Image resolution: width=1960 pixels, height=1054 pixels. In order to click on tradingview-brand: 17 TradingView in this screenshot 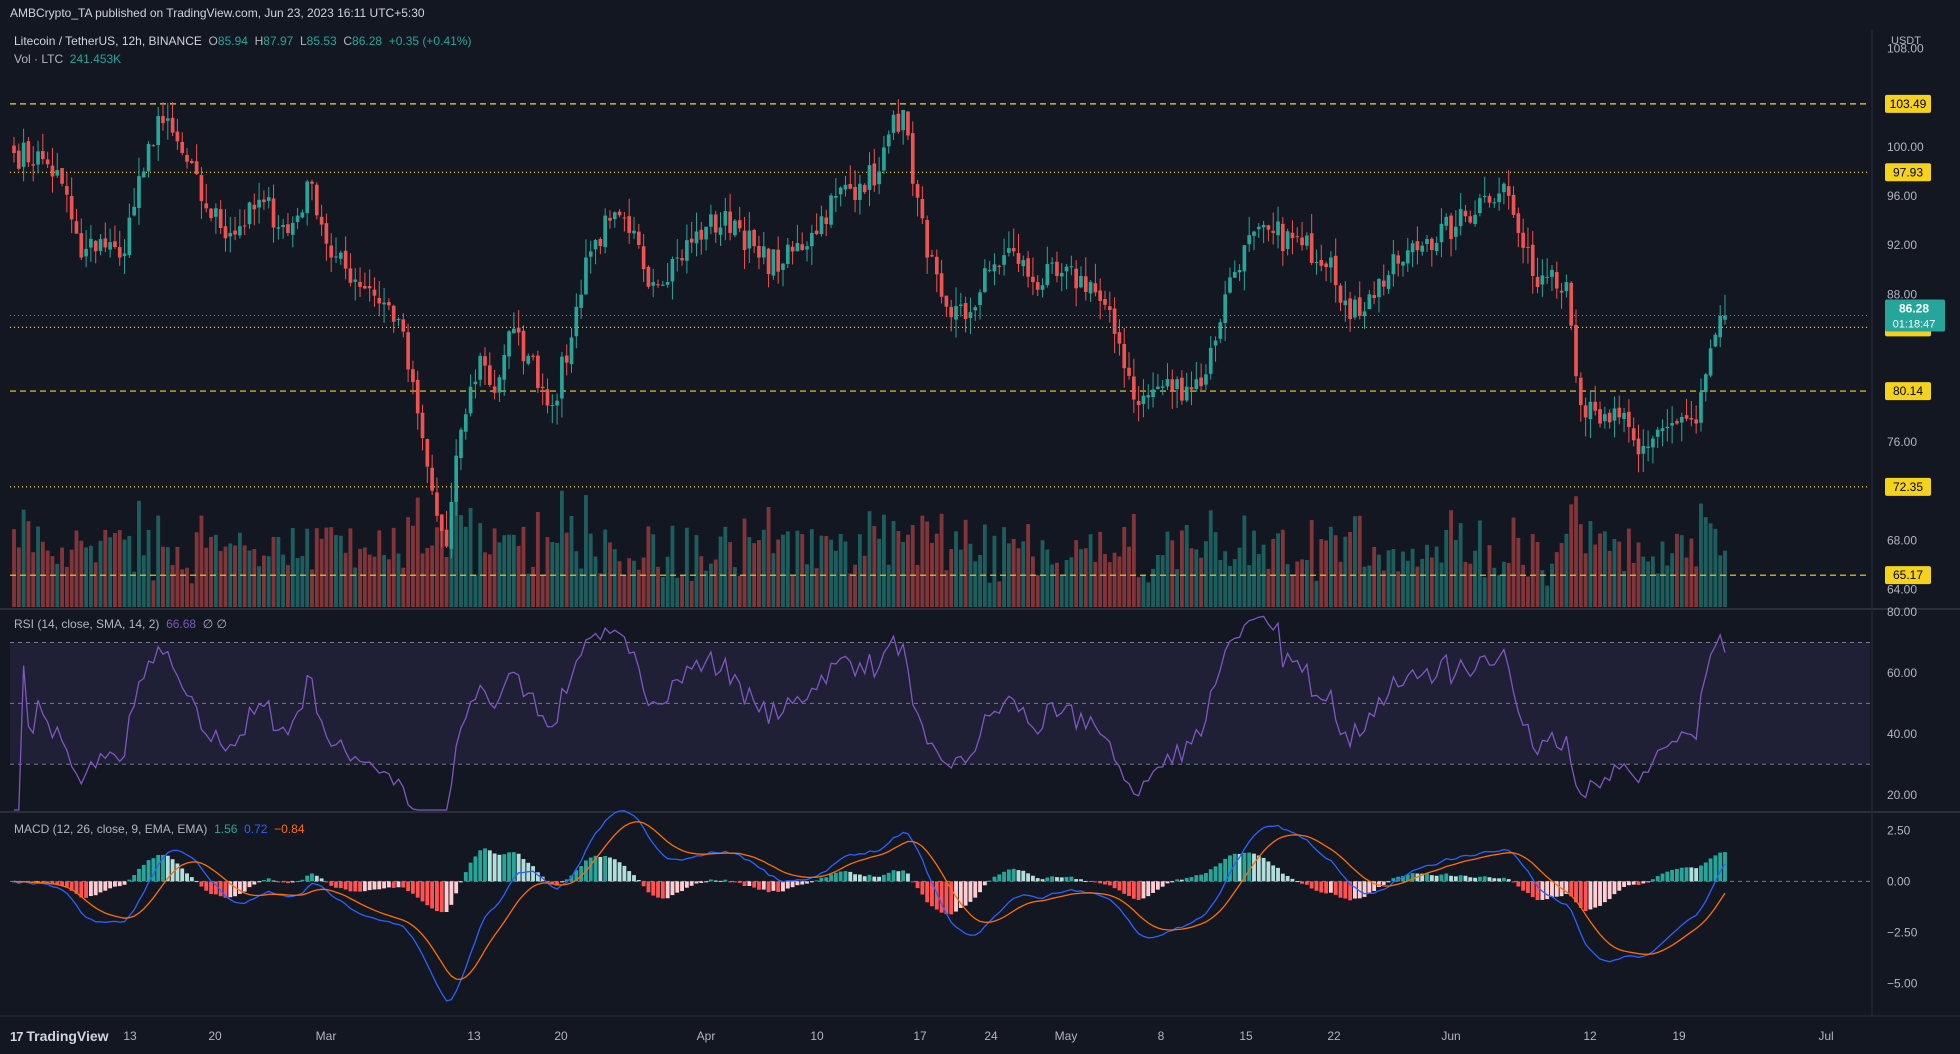, I will do `click(59, 1036)`.